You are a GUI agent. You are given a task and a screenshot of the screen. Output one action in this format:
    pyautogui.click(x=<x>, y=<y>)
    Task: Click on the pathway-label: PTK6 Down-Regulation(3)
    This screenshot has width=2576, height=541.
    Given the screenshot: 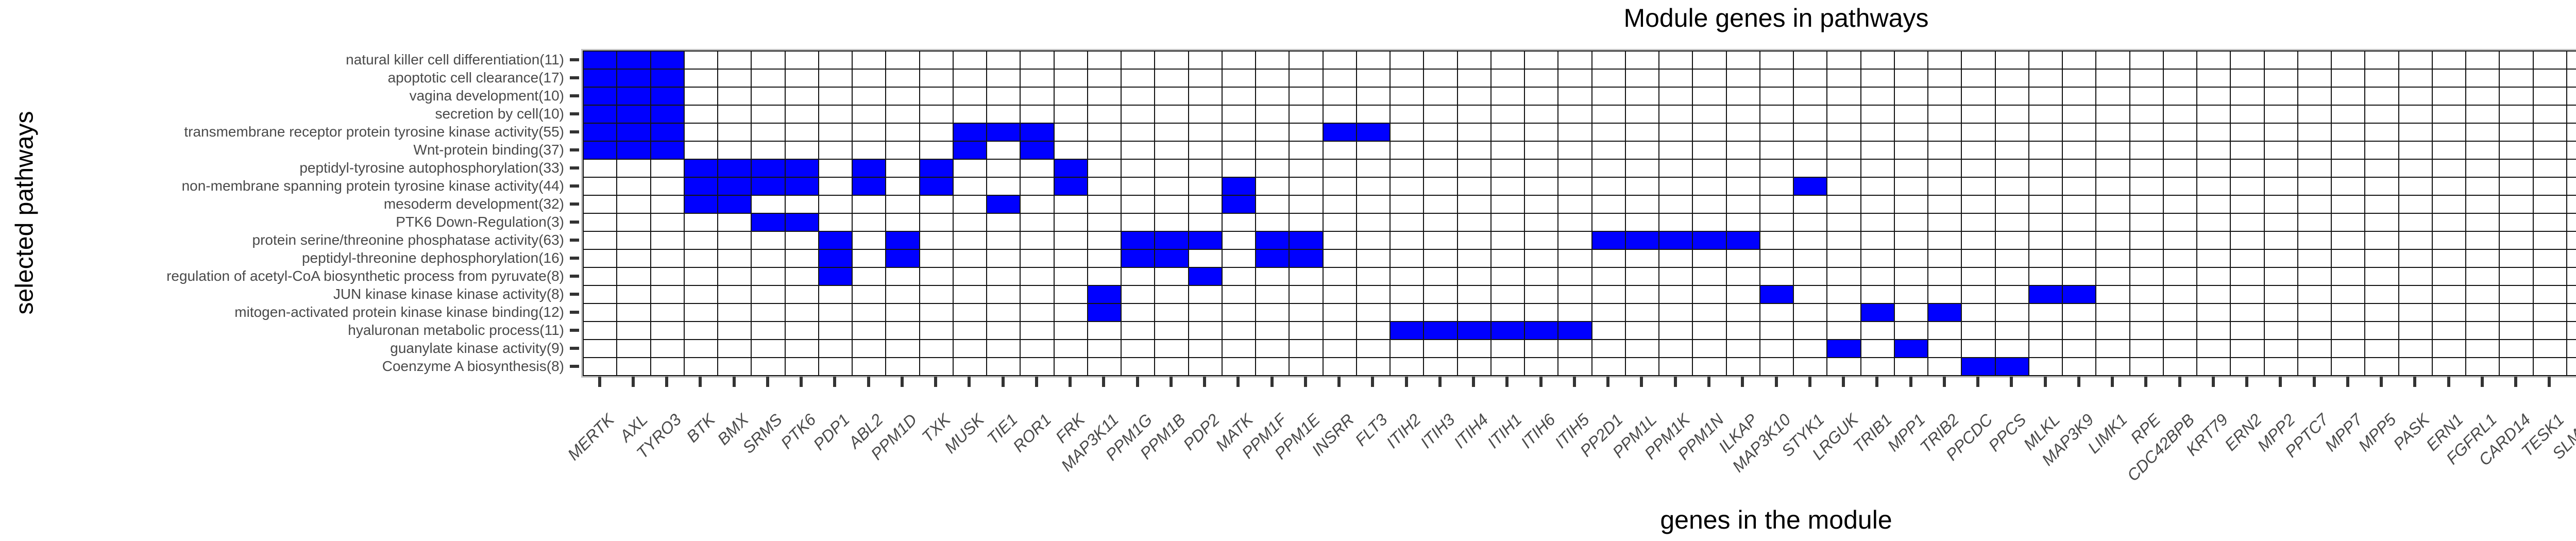 What is the action you would take?
    pyautogui.click(x=480, y=222)
    